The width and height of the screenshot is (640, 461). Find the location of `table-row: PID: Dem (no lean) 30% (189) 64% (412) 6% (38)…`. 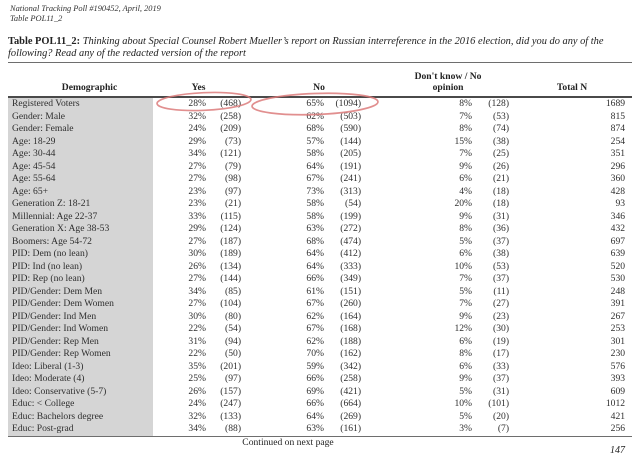

table-row: PID: Dem (no lean) 30% (189) 64% (412) 6% (38)… is located at coordinates (320, 254).